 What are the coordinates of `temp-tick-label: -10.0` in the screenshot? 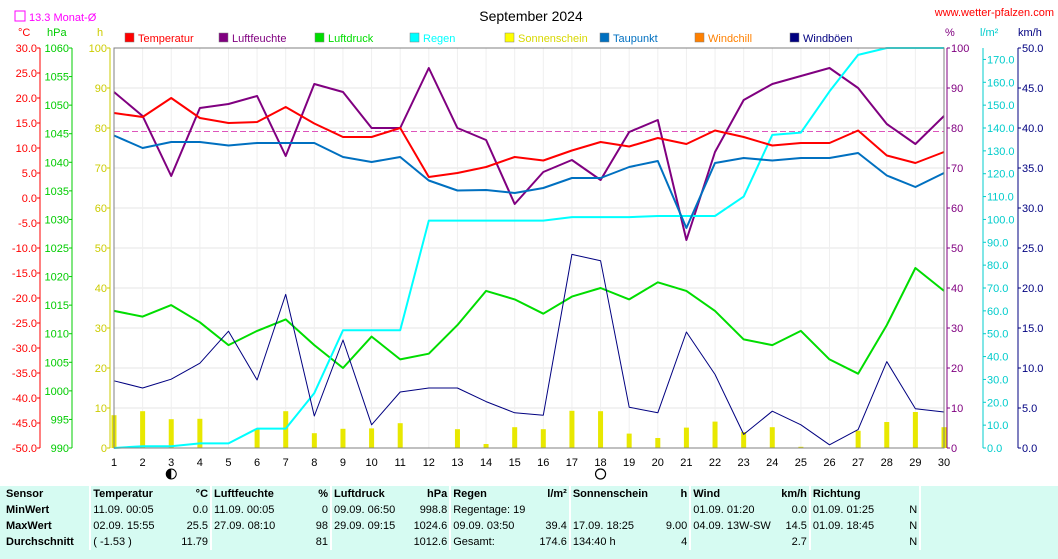 It's located at (24, 249).